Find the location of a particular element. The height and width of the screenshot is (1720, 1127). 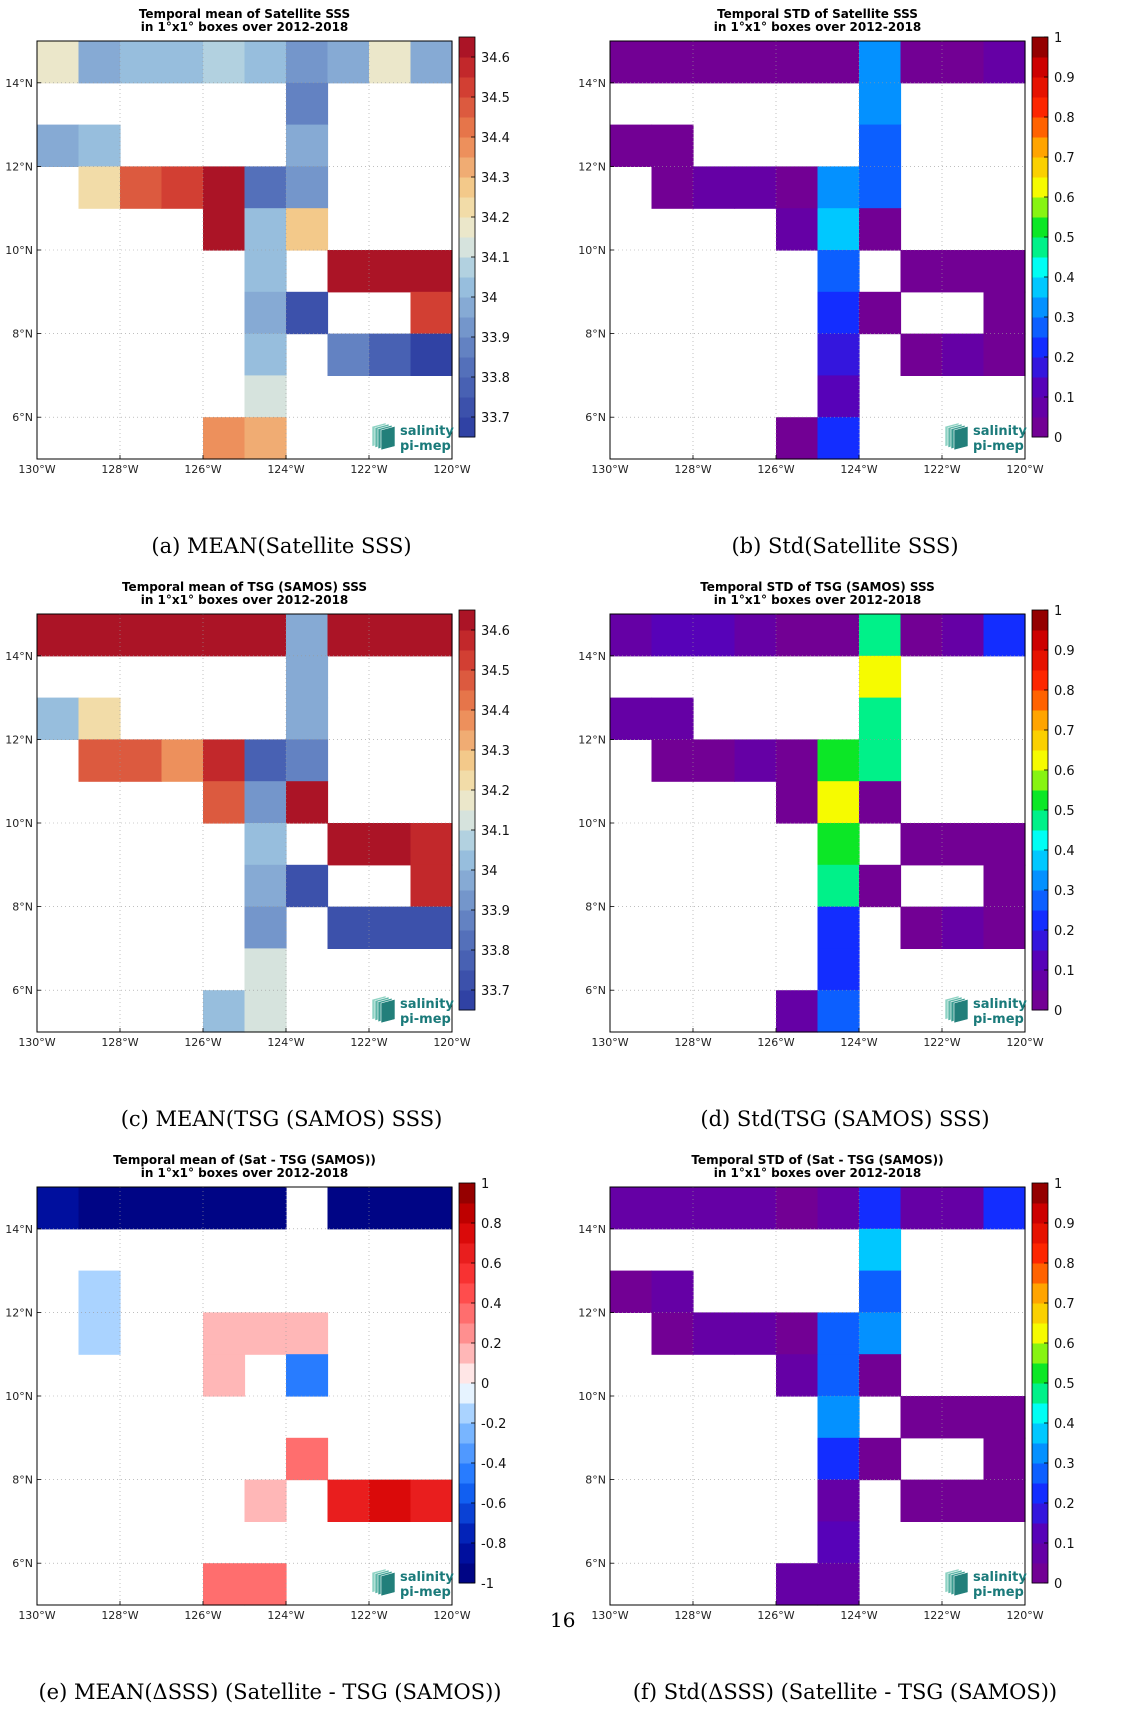

colorbar-tick-label: 1 is located at coordinates (1058, 1184).